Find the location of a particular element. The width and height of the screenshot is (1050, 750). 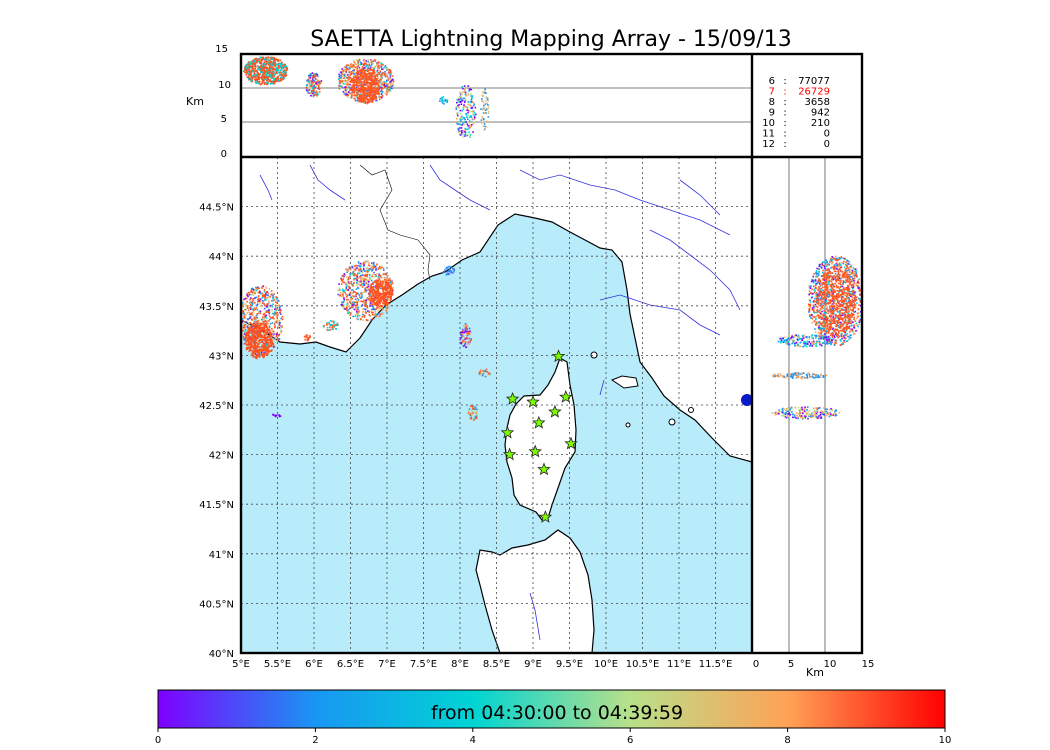

sardinia is located at coordinates (535, 591).